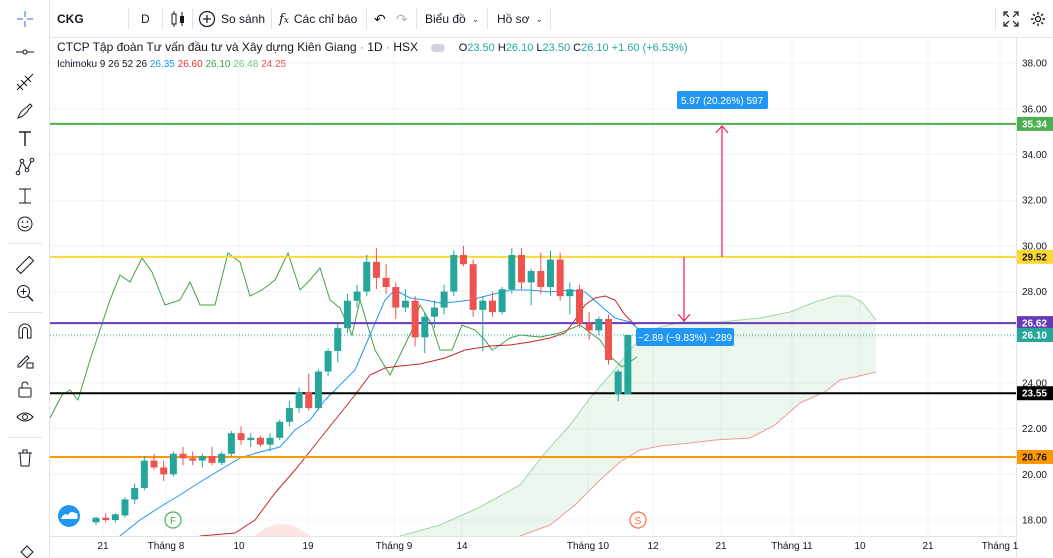 This screenshot has height=558, width=1053. What do you see at coordinates (1034, 324) in the screenshot?
I see `price-badge-label: 26.62` at bounding box center [1034, 324].